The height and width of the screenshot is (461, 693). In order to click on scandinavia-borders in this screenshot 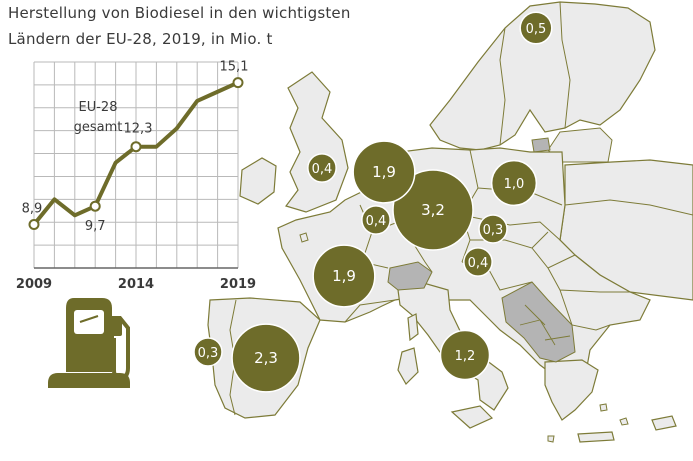, I will do `click(535, 73)`.